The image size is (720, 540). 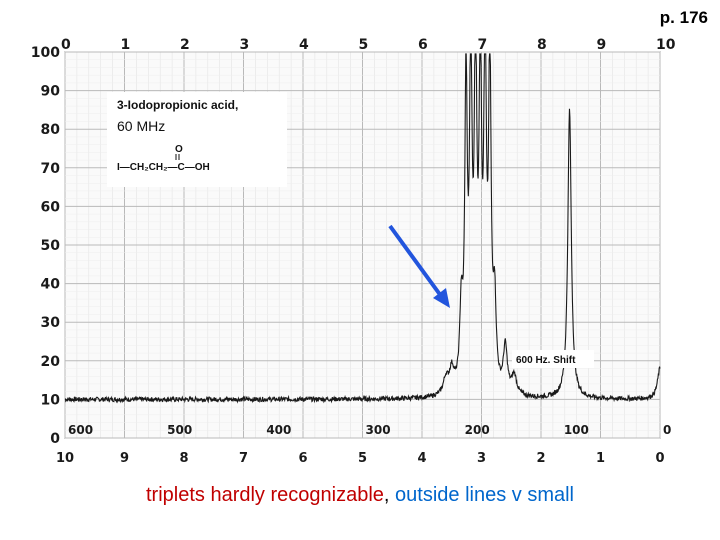 I want to click on top-axis-tick-label: 8, so click(x=542, y=45).